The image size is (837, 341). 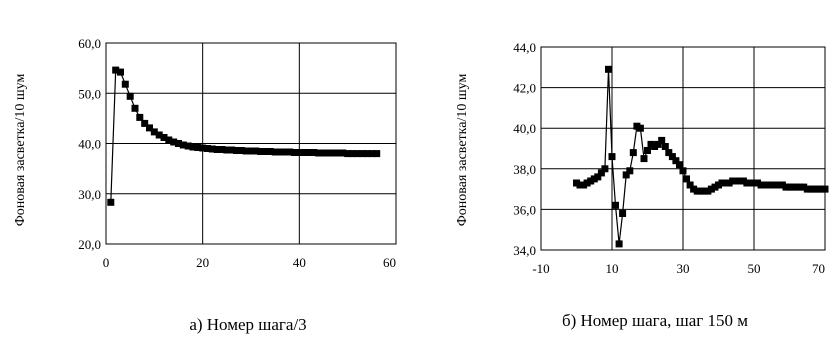 I want to click on chart-a-x-tick-label: 0, so click(x=106, y=262).